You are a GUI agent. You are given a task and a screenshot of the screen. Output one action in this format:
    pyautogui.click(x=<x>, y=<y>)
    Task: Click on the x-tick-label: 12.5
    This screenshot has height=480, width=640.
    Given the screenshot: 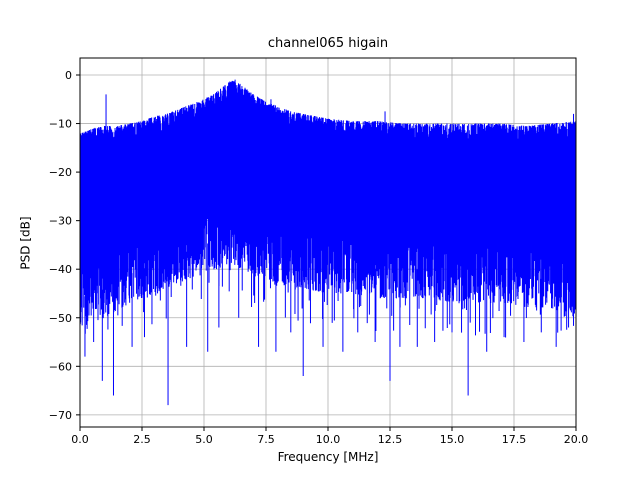 What is the action you would take?
    pyautogui.click(x=390, y=439)
    